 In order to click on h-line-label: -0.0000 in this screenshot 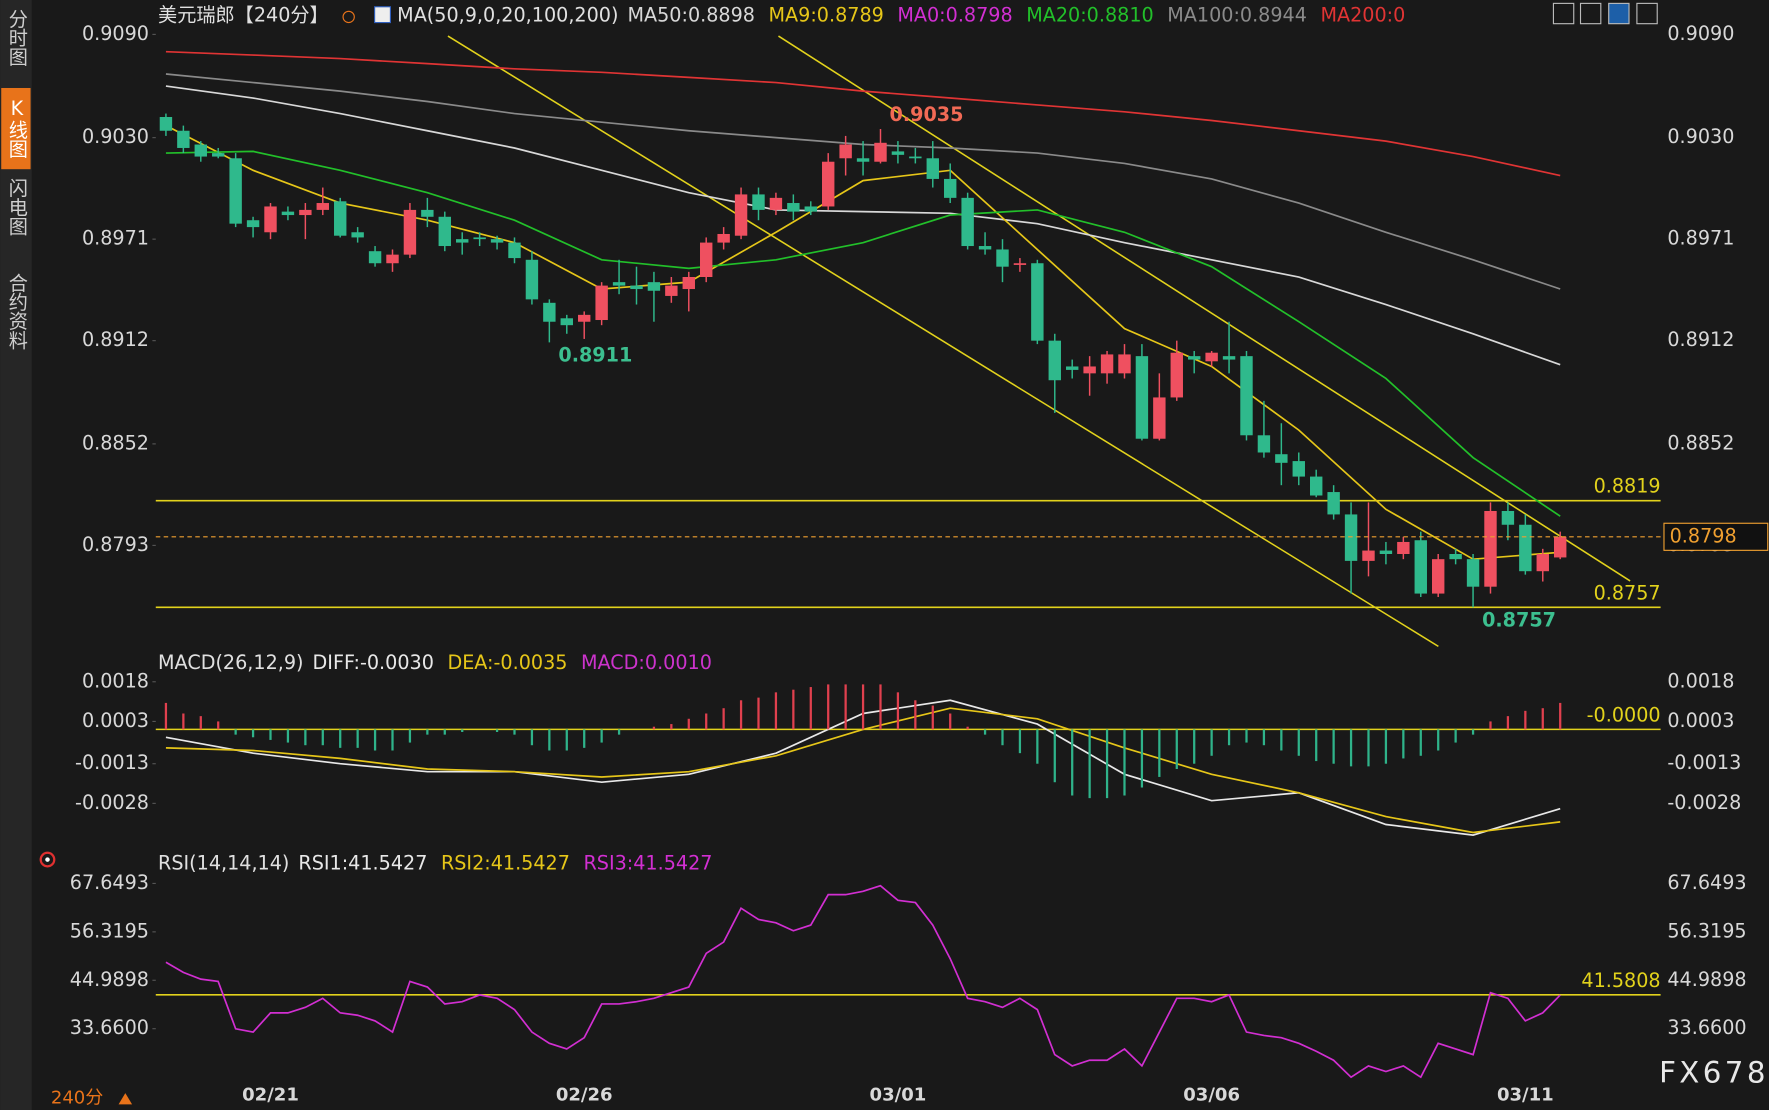, I will do `click(1624, 714)`.